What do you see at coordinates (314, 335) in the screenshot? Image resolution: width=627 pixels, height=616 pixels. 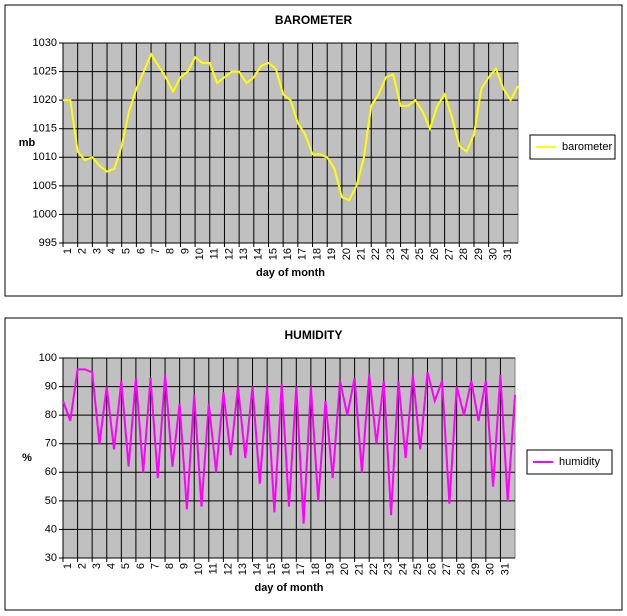 I see `chart-title: HUMIDITY` at bounding box center [314, 335].